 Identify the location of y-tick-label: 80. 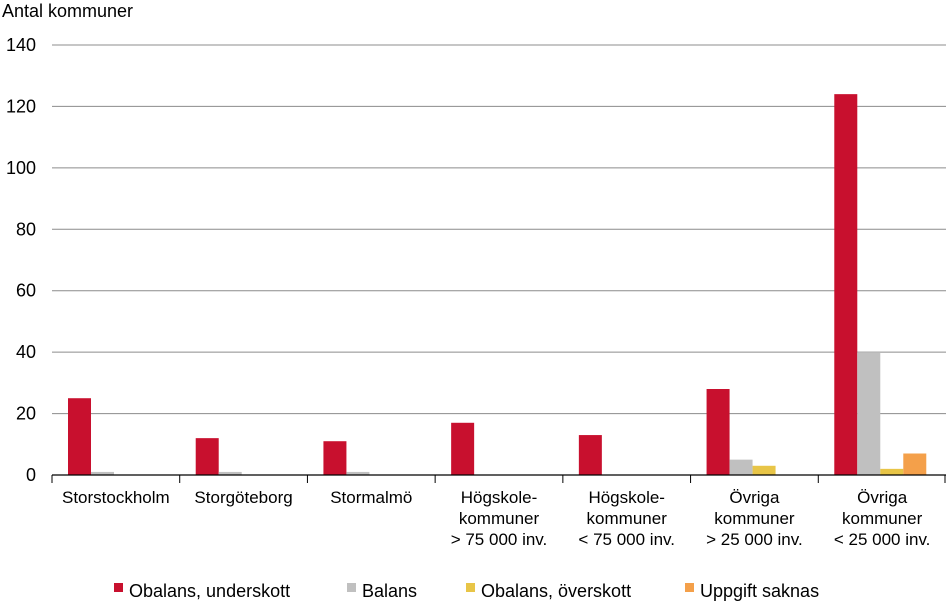
(26, 229).